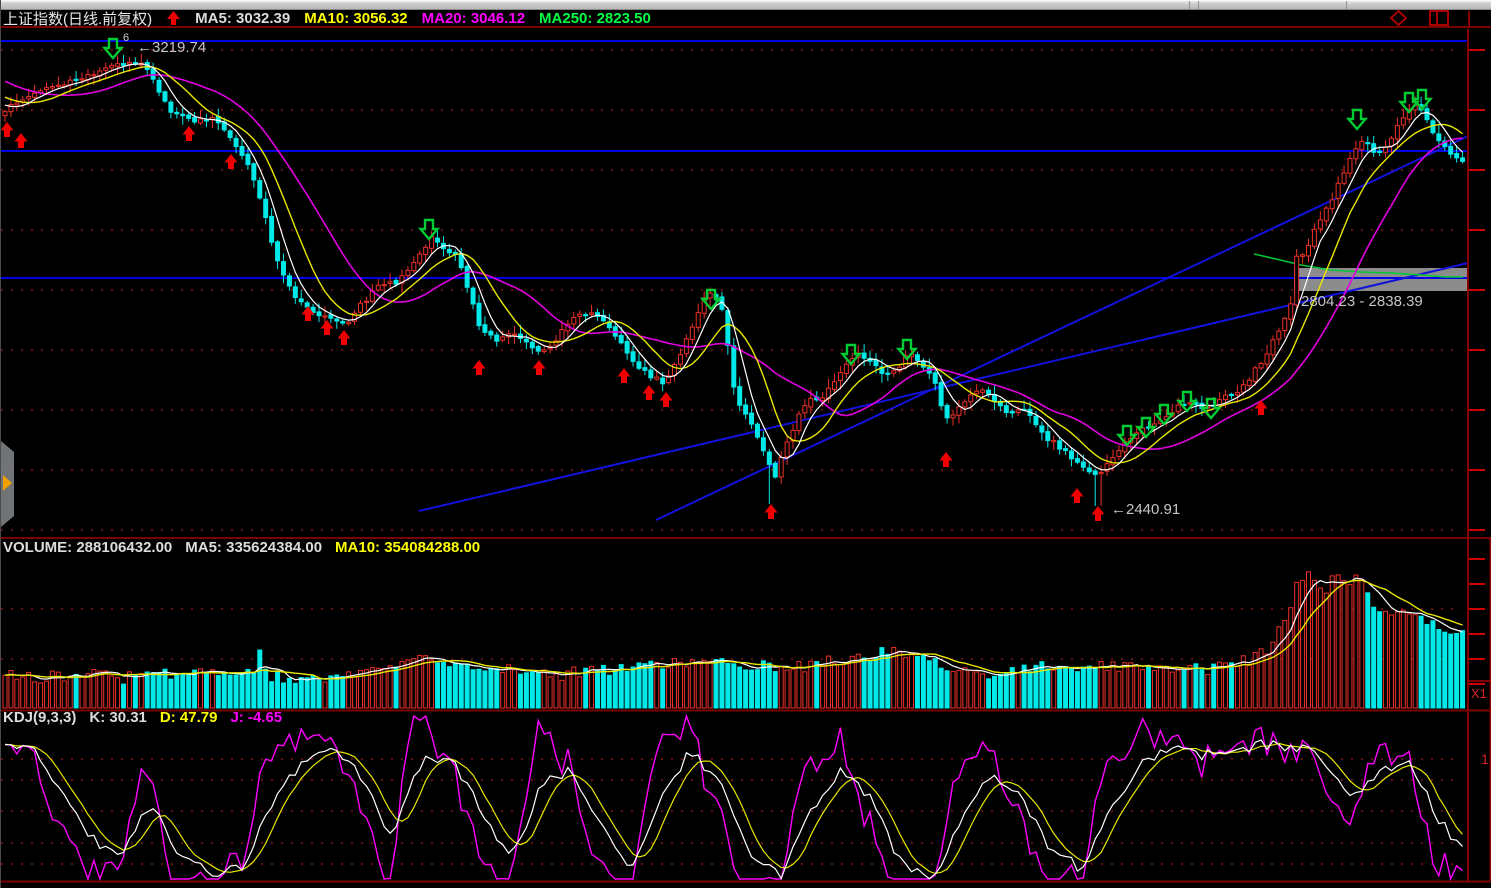 The height and width of the screenshot is (888, 1491). I want to click on up-arrow-icon, so click(174, 18).